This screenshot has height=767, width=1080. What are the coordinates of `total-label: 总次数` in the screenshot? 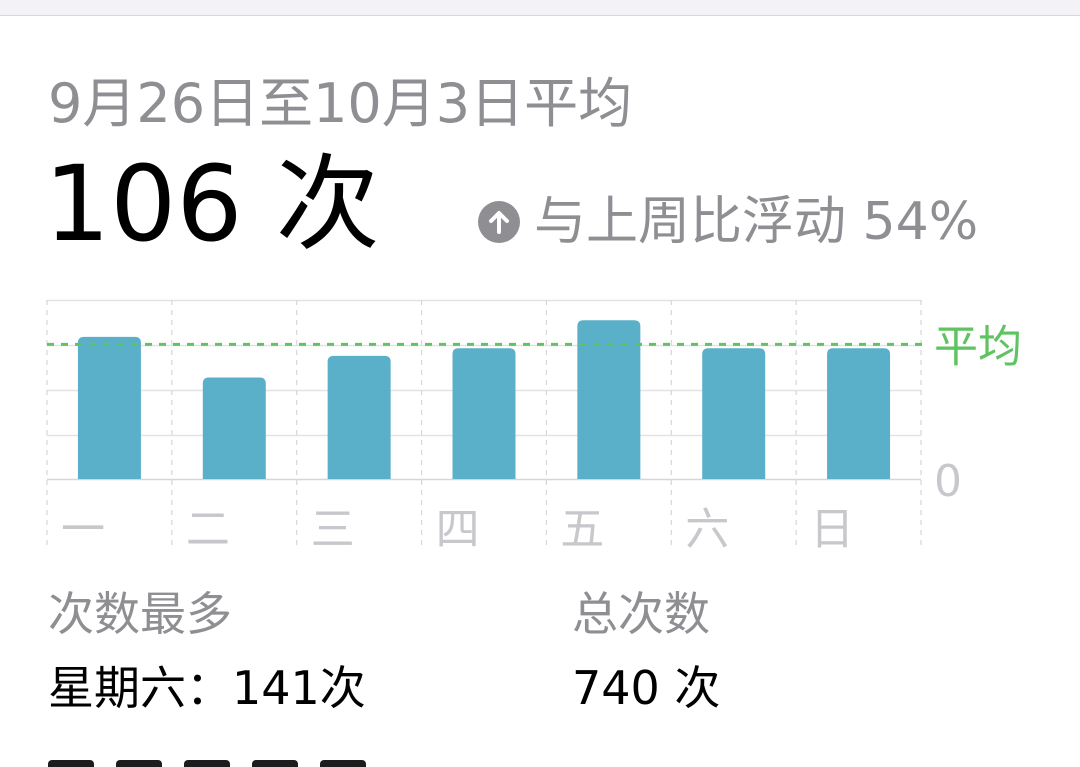 It's located at (641, 614).